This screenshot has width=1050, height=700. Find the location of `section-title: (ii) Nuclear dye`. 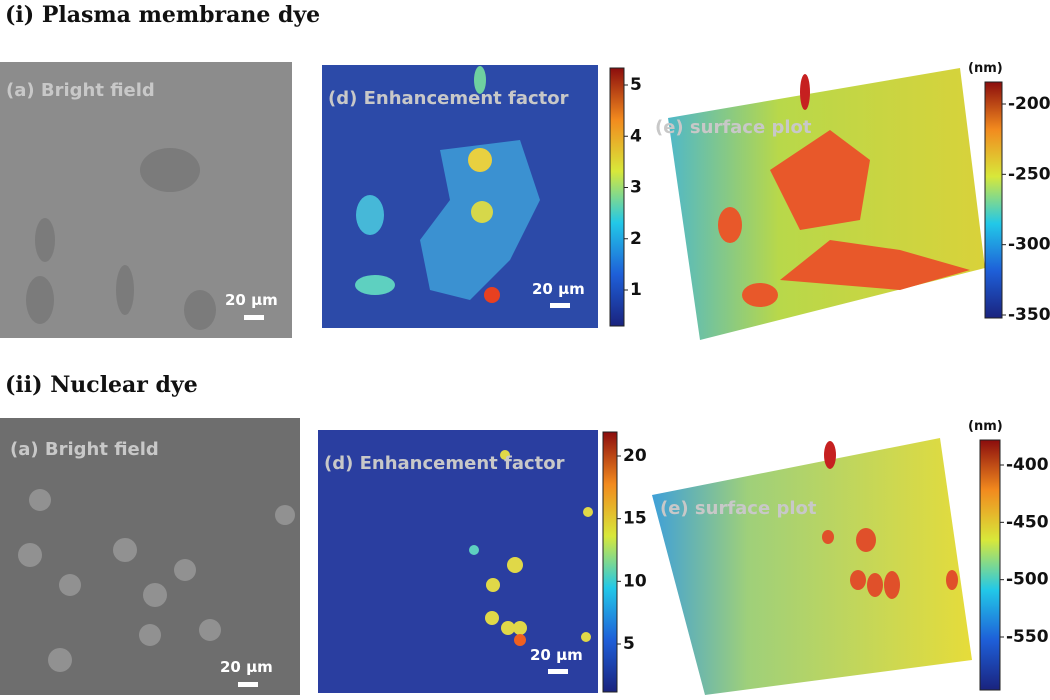

section-title: (ii) Nuclear dye is located at coordinates (101, 385).